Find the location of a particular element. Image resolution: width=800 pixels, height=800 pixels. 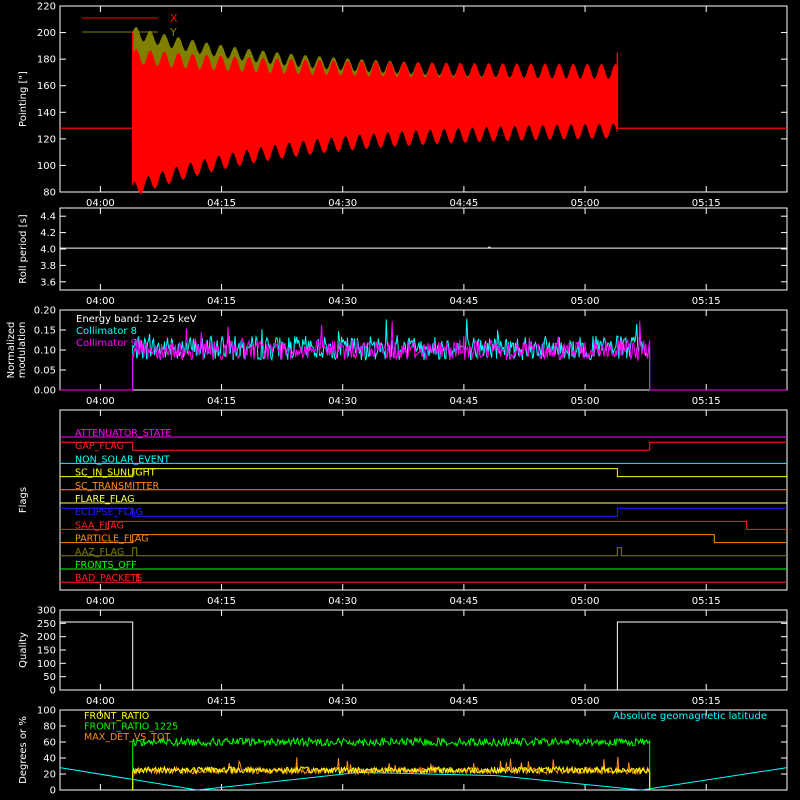

ratios-ytick-label: 60 is located at coordinates (49, 743).